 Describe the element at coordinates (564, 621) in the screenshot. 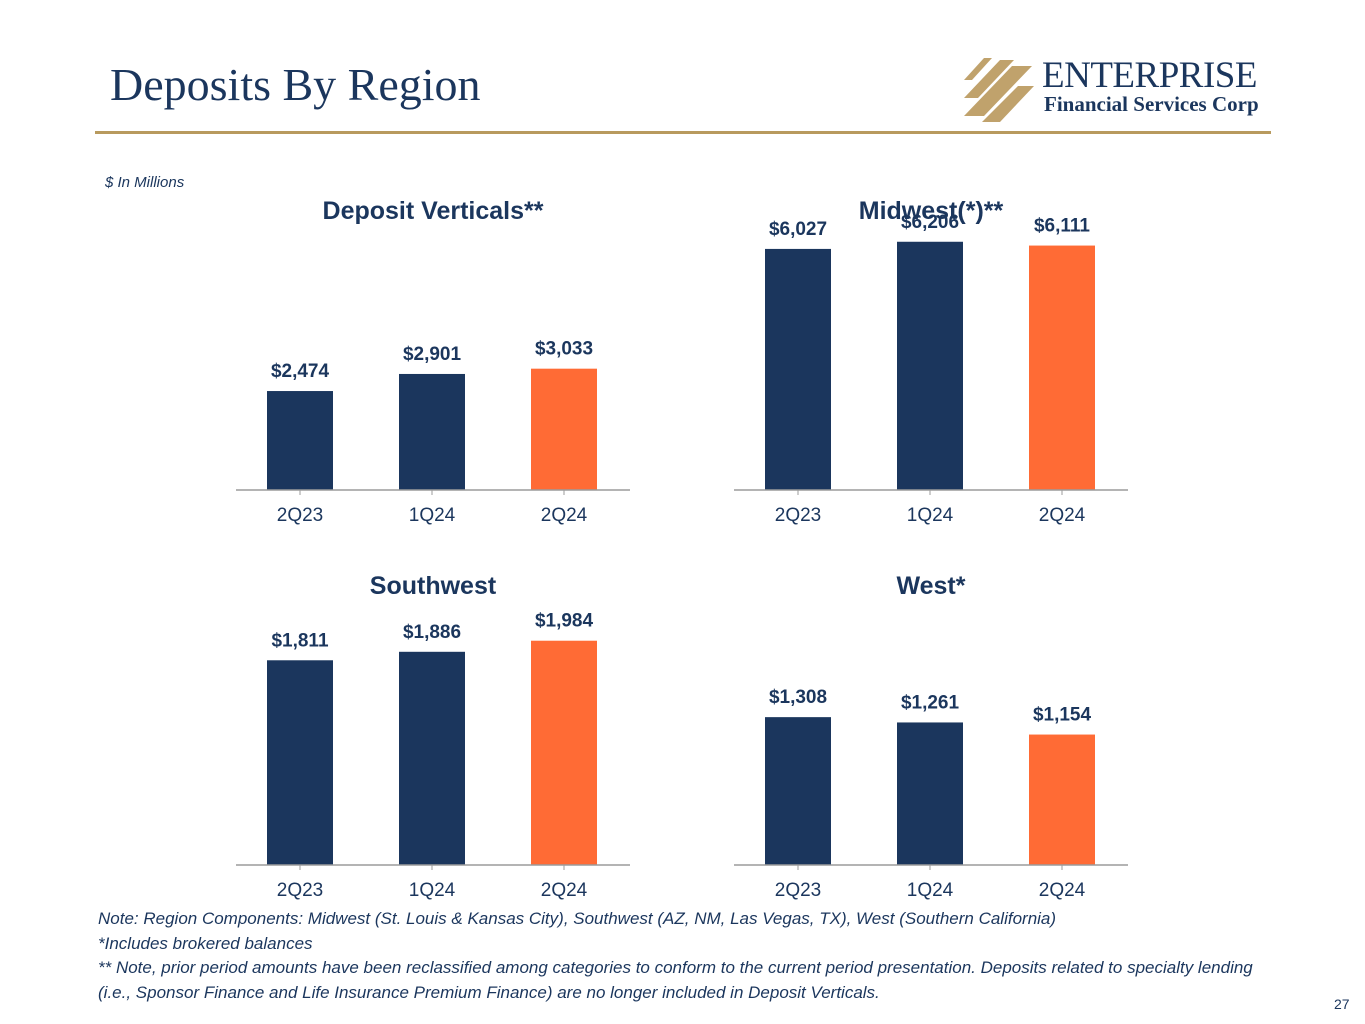

I see `data-label: $1,984` at that location.